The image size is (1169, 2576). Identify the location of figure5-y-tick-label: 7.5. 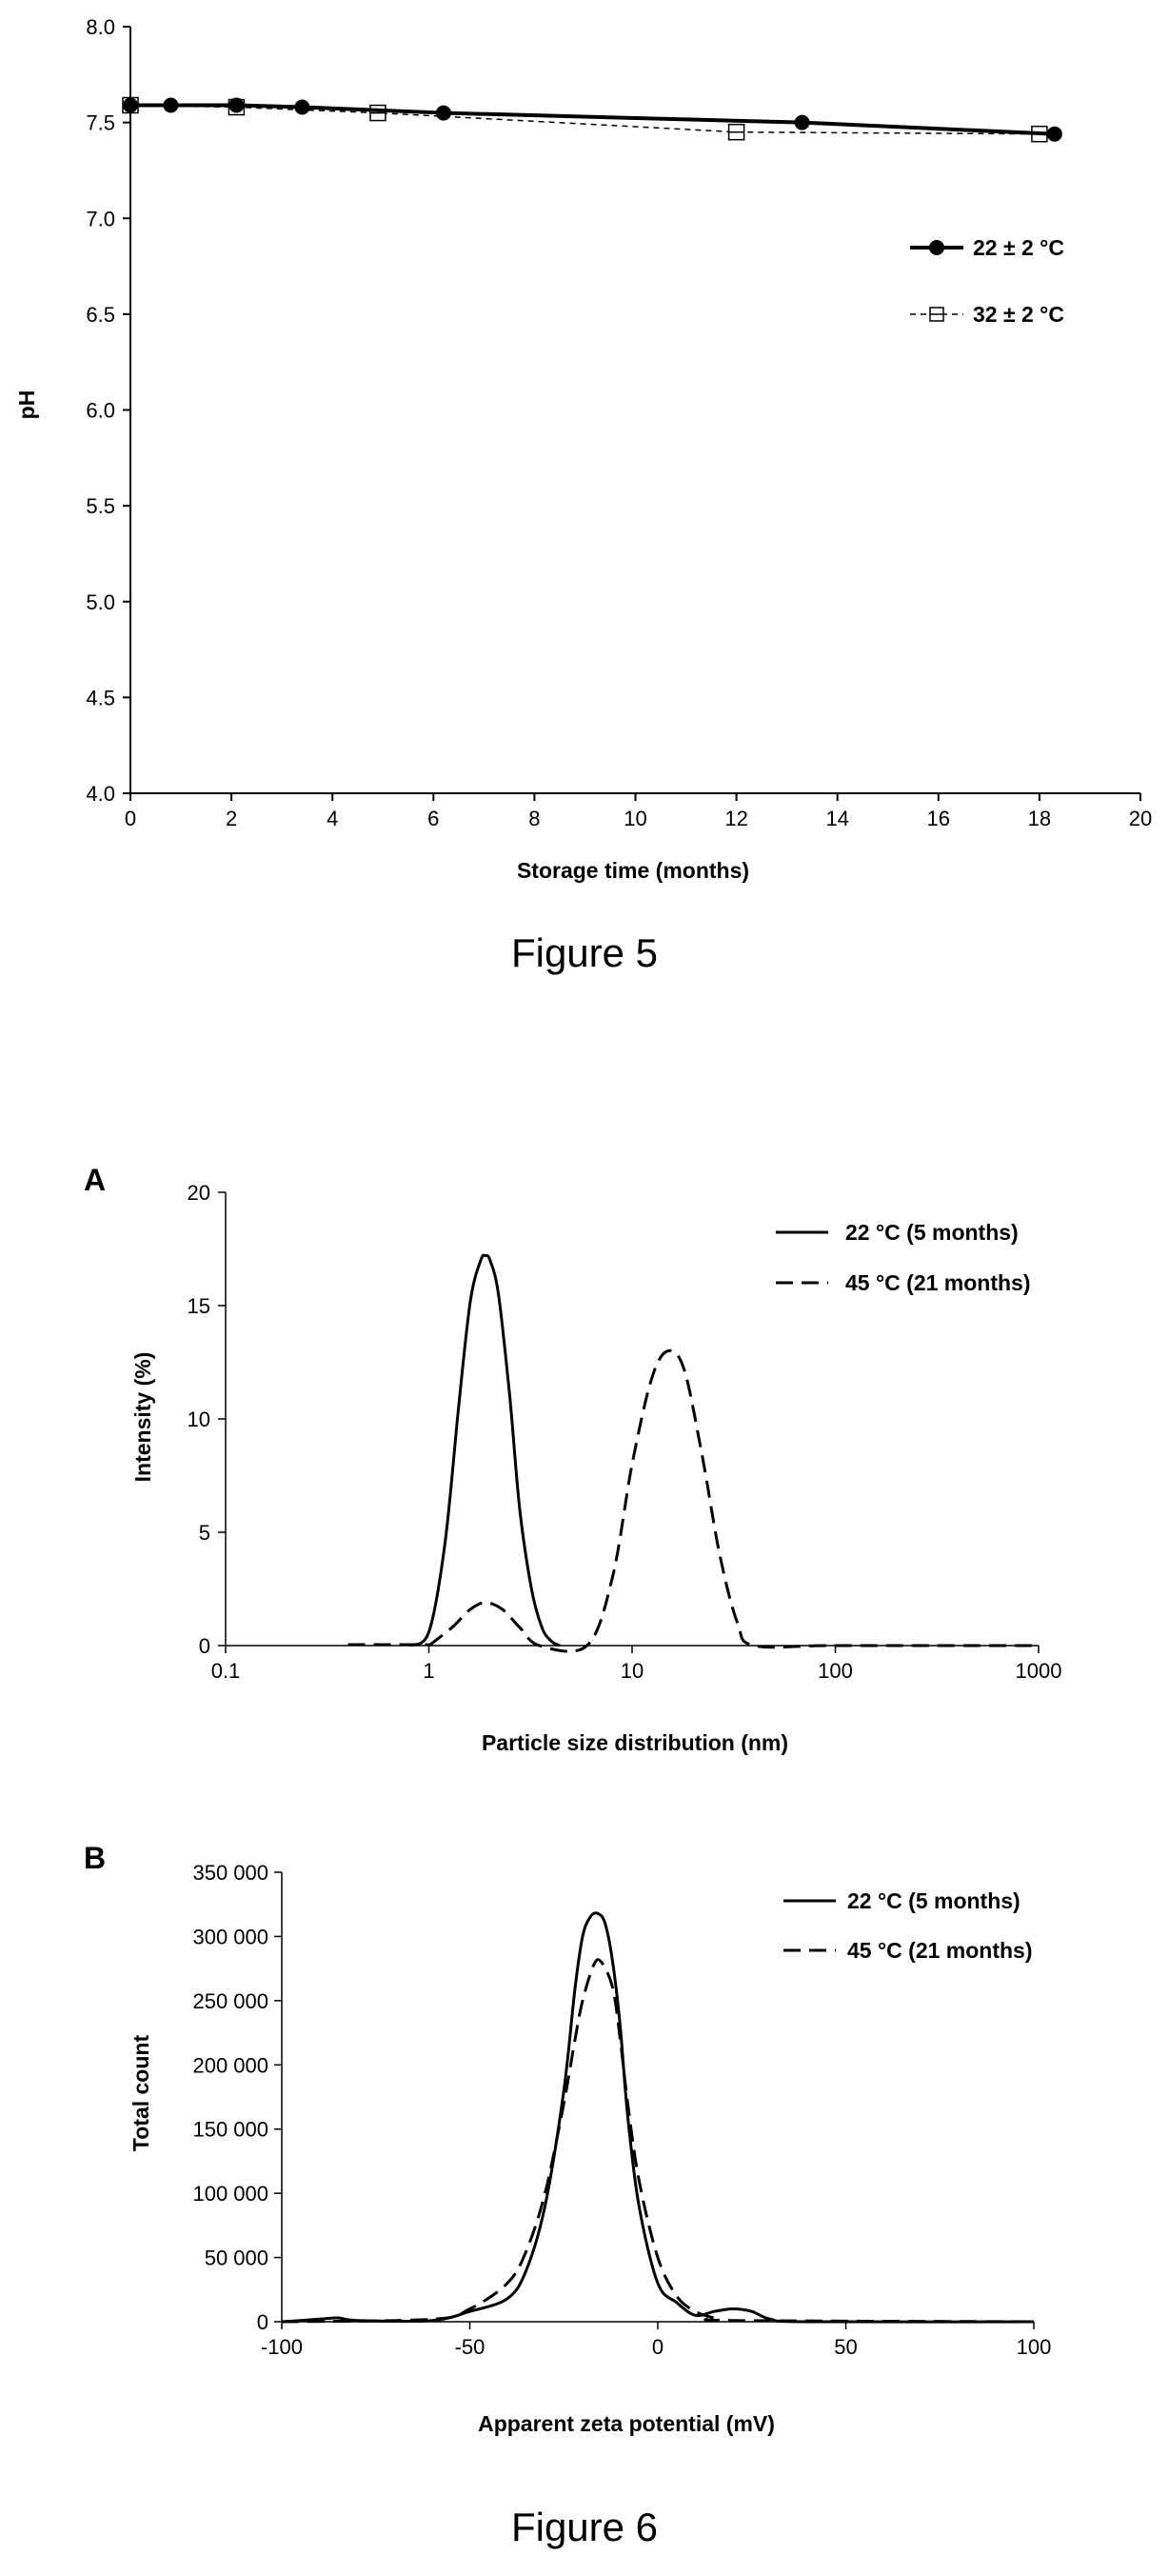
(100, 123).